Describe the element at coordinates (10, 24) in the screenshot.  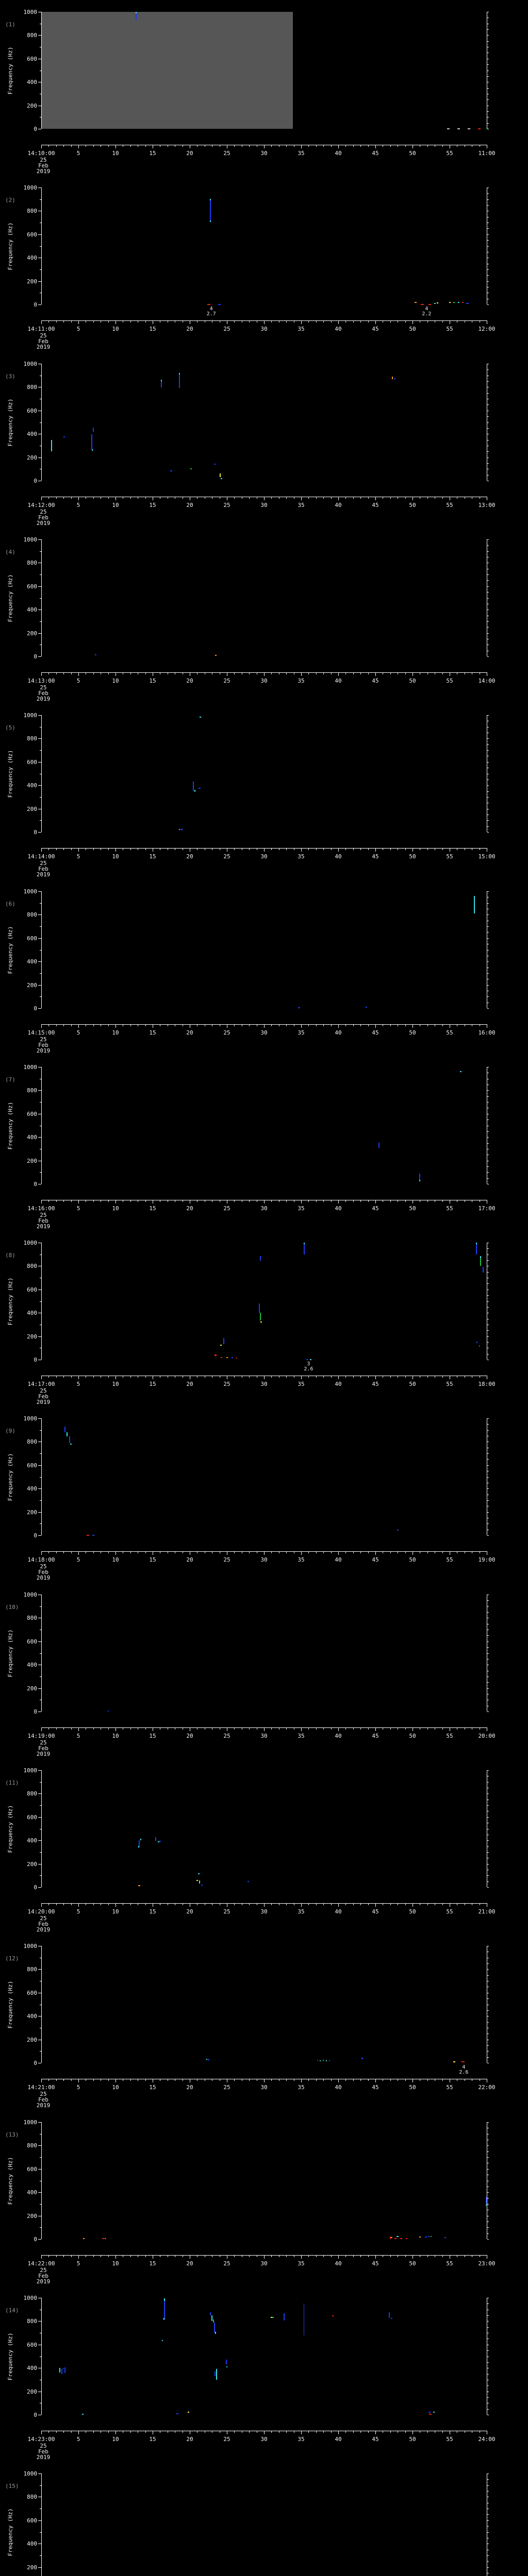
I see `panel-index-label: (1)` at that location.